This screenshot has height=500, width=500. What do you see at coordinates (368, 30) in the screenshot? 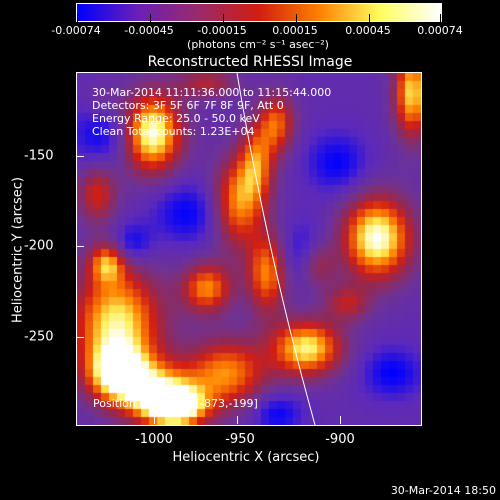
I see `colorbar-tick-label: 0.00045` at bounding box center [368, 30].